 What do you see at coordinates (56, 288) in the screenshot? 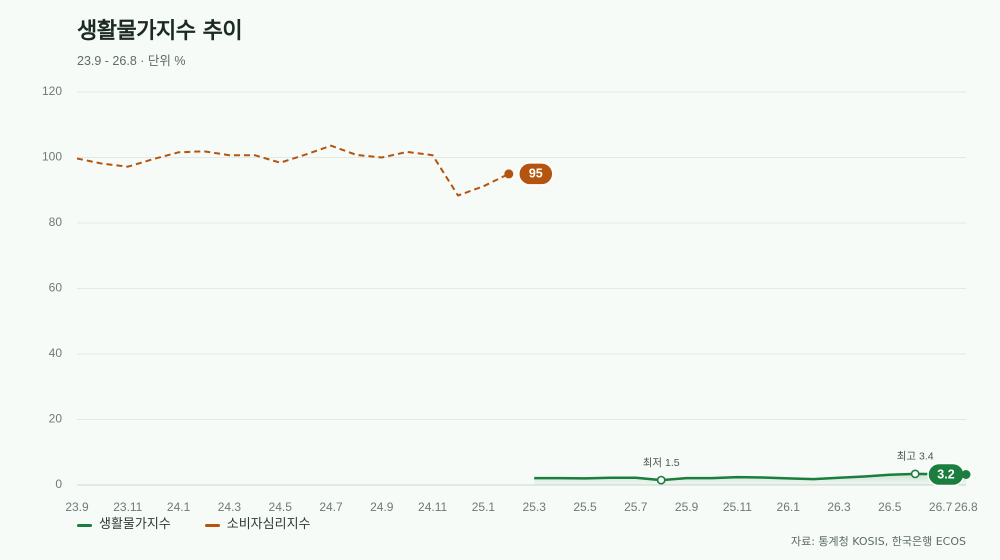
I see `y-tick-label: 60` at bounding box center [56, 288].